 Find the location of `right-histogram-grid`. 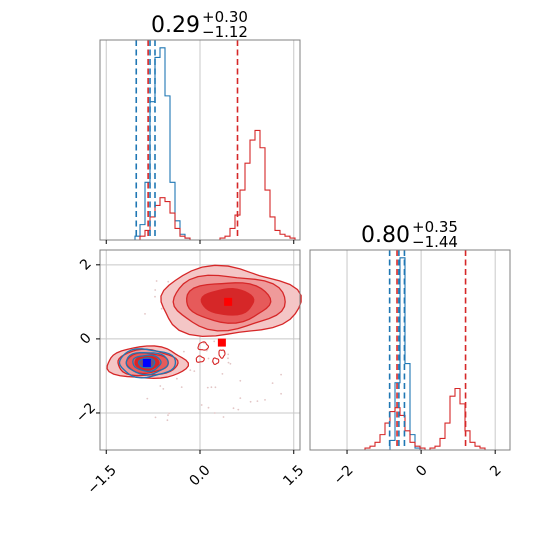

right-histogram-grid is located at coordinates (421, 350).